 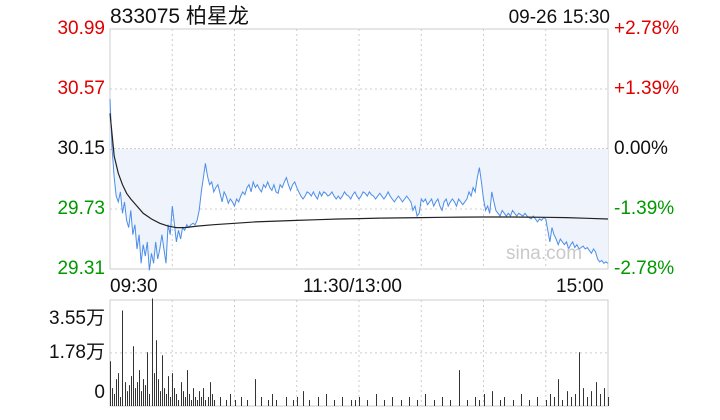 What do you see at coordinates (580, 286) in the screenshot?
I see `time-tick-label: 15:00` at bounding box center [580, 286].